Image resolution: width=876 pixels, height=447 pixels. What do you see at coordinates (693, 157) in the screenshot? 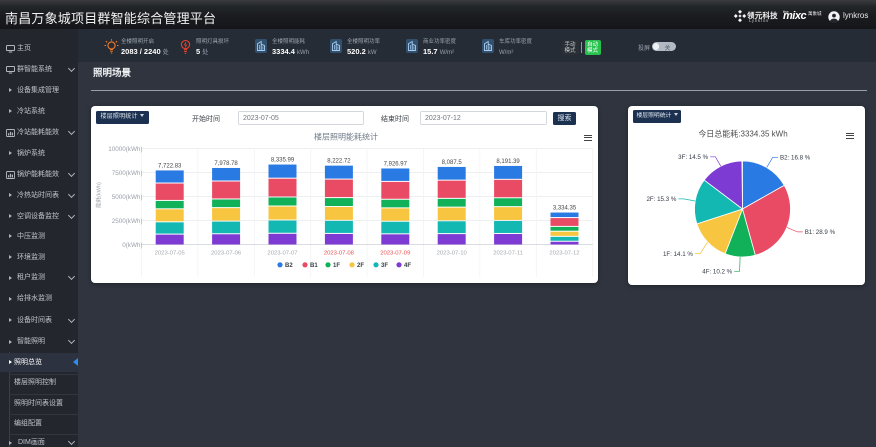
I see `svg-text: 3F: 14.5 %` at bounding box center [693, 157].